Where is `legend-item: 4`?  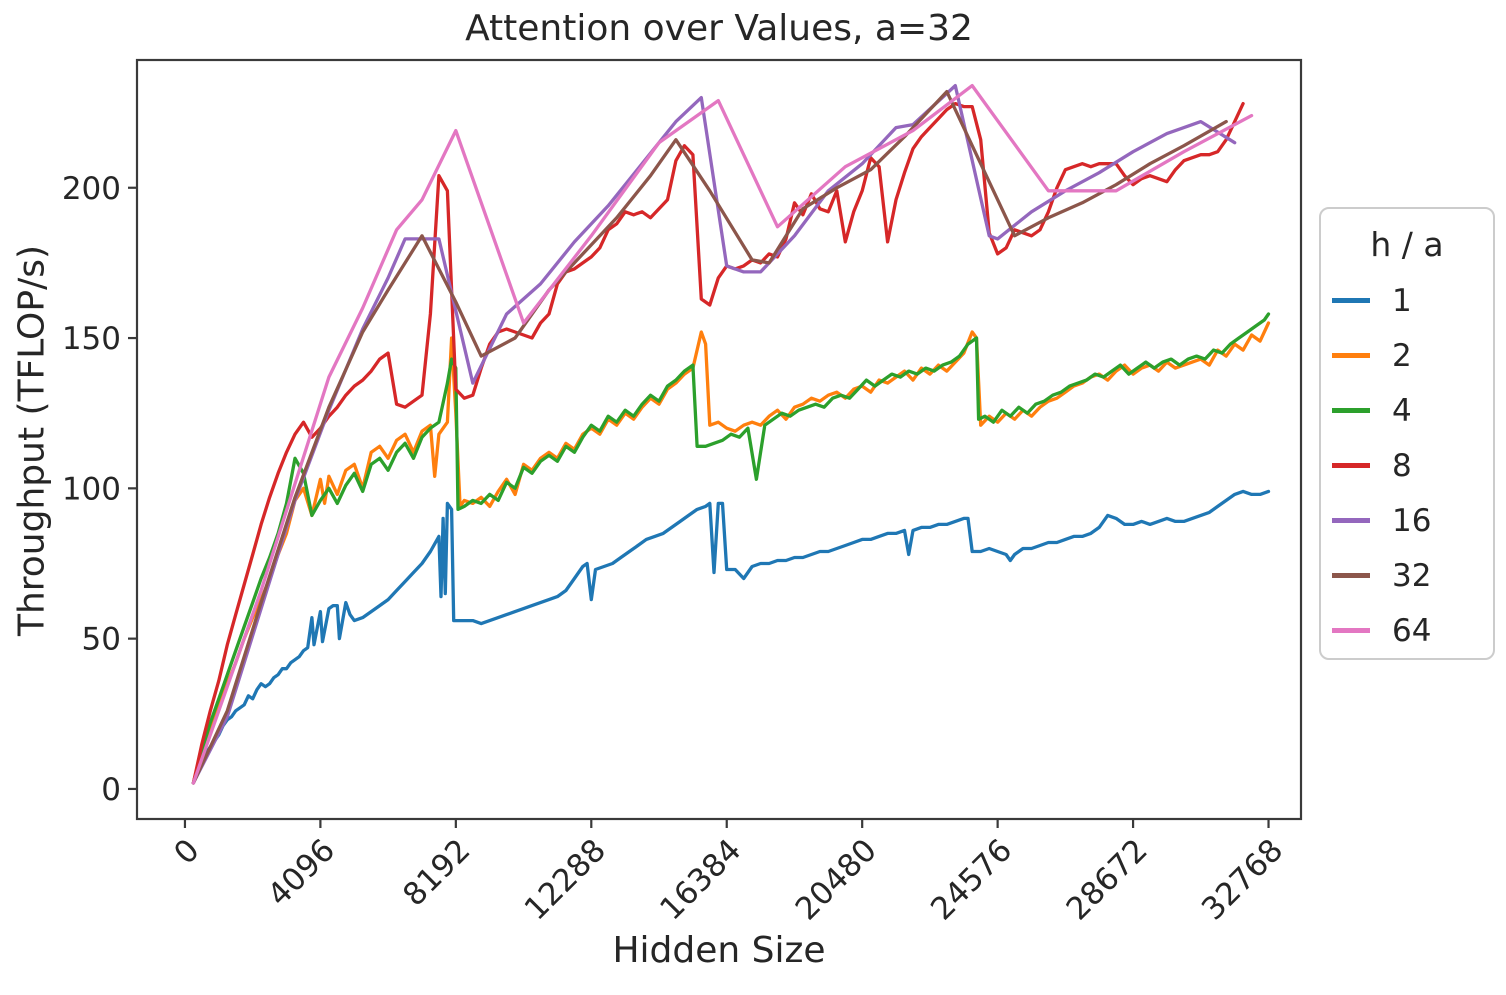
legend-item: 4 is located at coordinates (1407, 410).